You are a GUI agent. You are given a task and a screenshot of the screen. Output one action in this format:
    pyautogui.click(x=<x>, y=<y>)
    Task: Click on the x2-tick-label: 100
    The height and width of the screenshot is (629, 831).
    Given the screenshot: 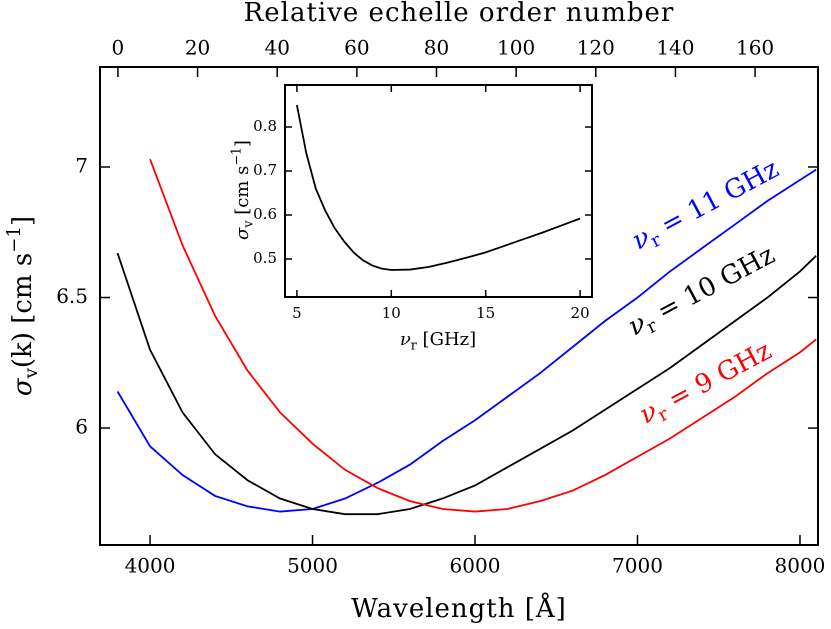 What is the action you would take?
    pyautogui.click(x=516, y=48)
    